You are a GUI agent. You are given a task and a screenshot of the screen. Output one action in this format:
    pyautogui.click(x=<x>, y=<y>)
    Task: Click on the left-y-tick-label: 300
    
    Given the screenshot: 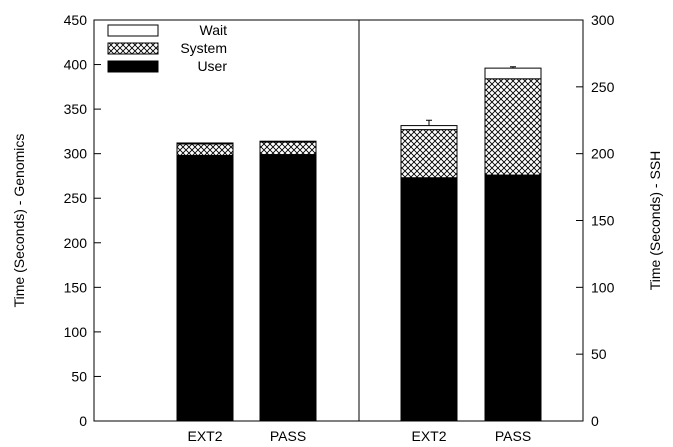 What is the action you would take?
    pyautogui.click(x=76, y=154)
    